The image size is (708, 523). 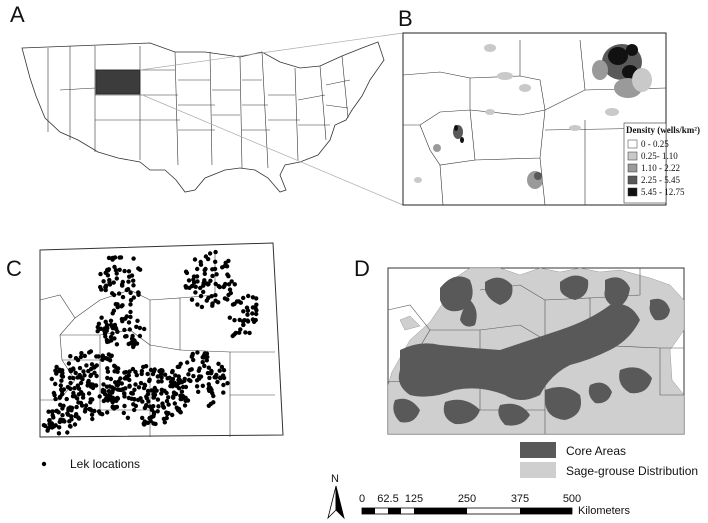 What do you see at coordinates (531, 350) in the screenshot?
I see `core-areas` at bounding box center [531, 350].